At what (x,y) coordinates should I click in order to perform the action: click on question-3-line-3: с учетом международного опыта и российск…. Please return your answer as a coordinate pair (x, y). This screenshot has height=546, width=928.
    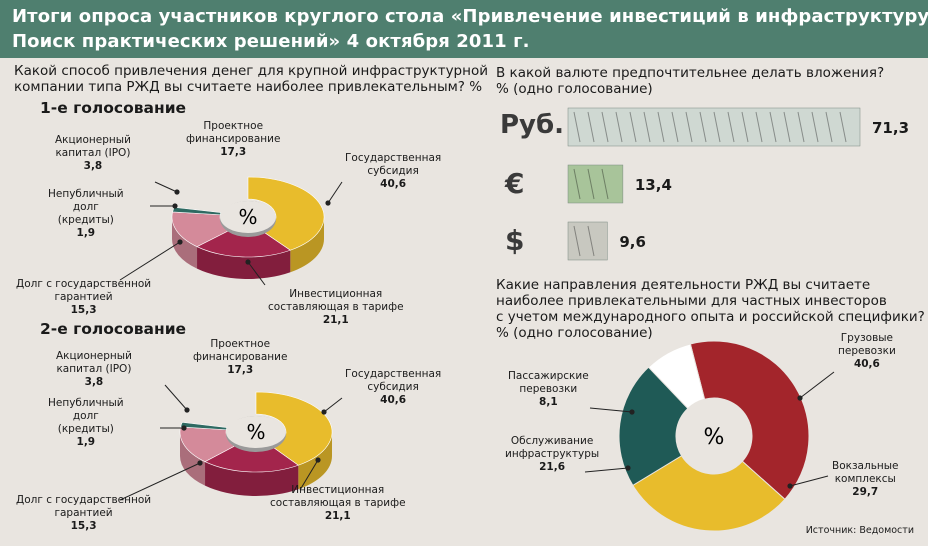
    Looking at the image, I should click on (710, 317).